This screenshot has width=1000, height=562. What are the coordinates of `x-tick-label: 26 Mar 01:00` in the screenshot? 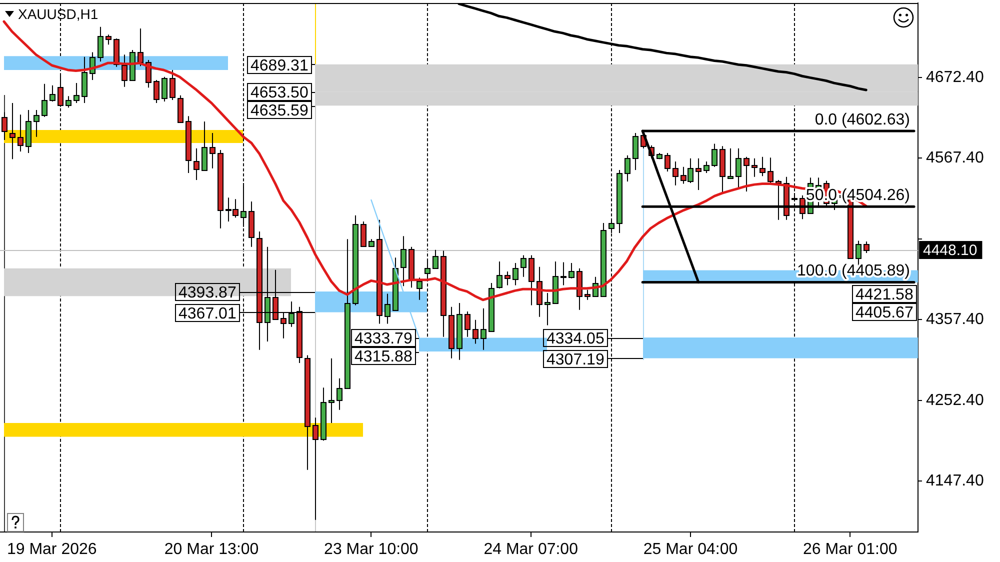 It's located at (850, 549).